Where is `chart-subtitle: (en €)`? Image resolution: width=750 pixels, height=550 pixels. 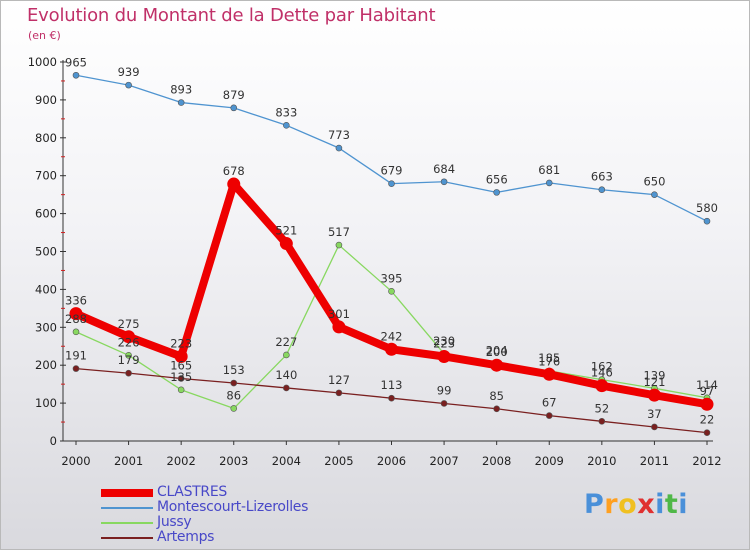
chart-subtitle: (en €) is located at coordinates (44, 35).